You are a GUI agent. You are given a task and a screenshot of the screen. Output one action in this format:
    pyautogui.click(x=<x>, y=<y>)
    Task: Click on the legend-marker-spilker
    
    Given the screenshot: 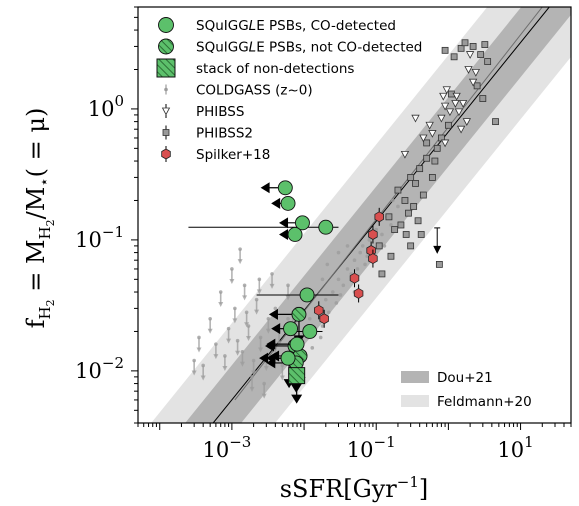 What is the action you would take?
    pyautogui.click(x=166, y=154)
    